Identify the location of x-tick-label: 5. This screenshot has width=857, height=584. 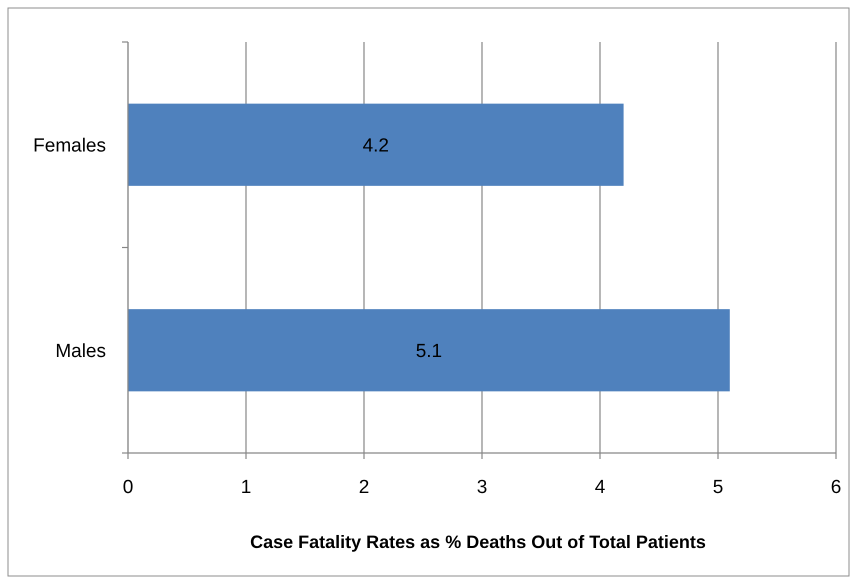
(718, 487).